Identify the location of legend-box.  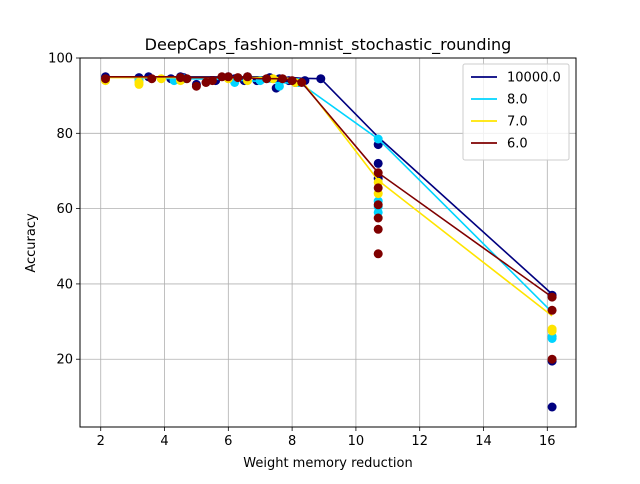
(516, 112).